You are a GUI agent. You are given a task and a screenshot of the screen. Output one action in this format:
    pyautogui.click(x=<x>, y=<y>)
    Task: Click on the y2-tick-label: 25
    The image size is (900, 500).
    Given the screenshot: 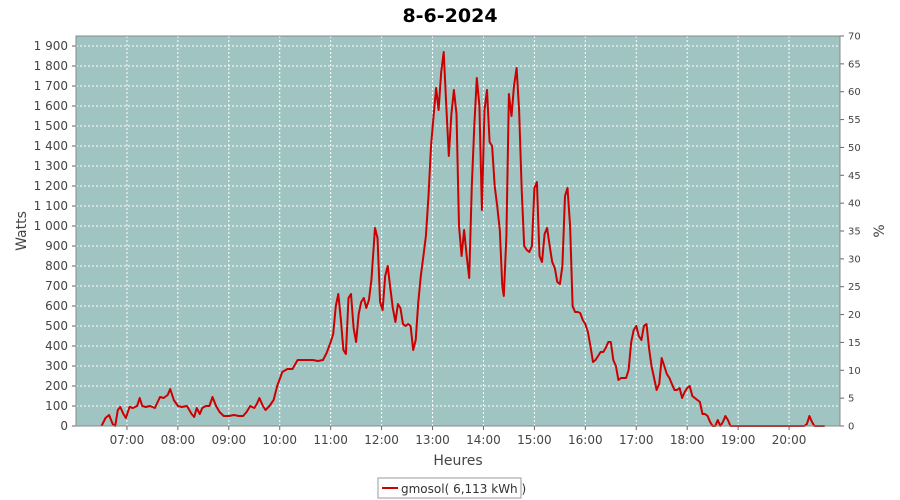 What is the action you would take?
    pyautogui.click(x=854, y=287)
    